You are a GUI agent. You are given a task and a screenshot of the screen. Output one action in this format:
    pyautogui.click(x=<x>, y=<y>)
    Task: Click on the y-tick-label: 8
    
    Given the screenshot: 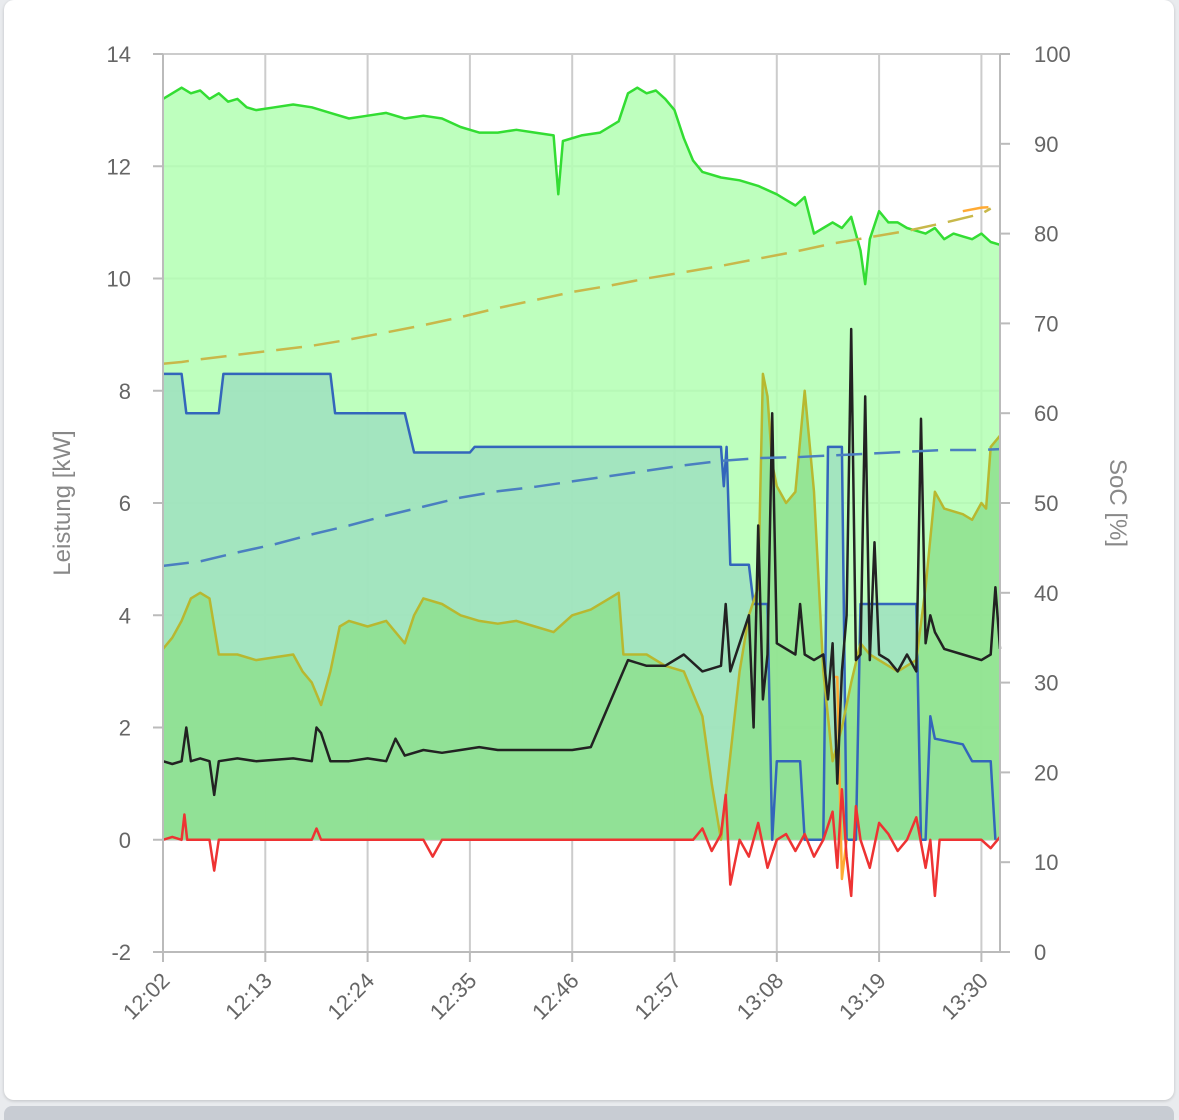 What is the action you would take?
    pyautogui.click(x=125, y=391)
    